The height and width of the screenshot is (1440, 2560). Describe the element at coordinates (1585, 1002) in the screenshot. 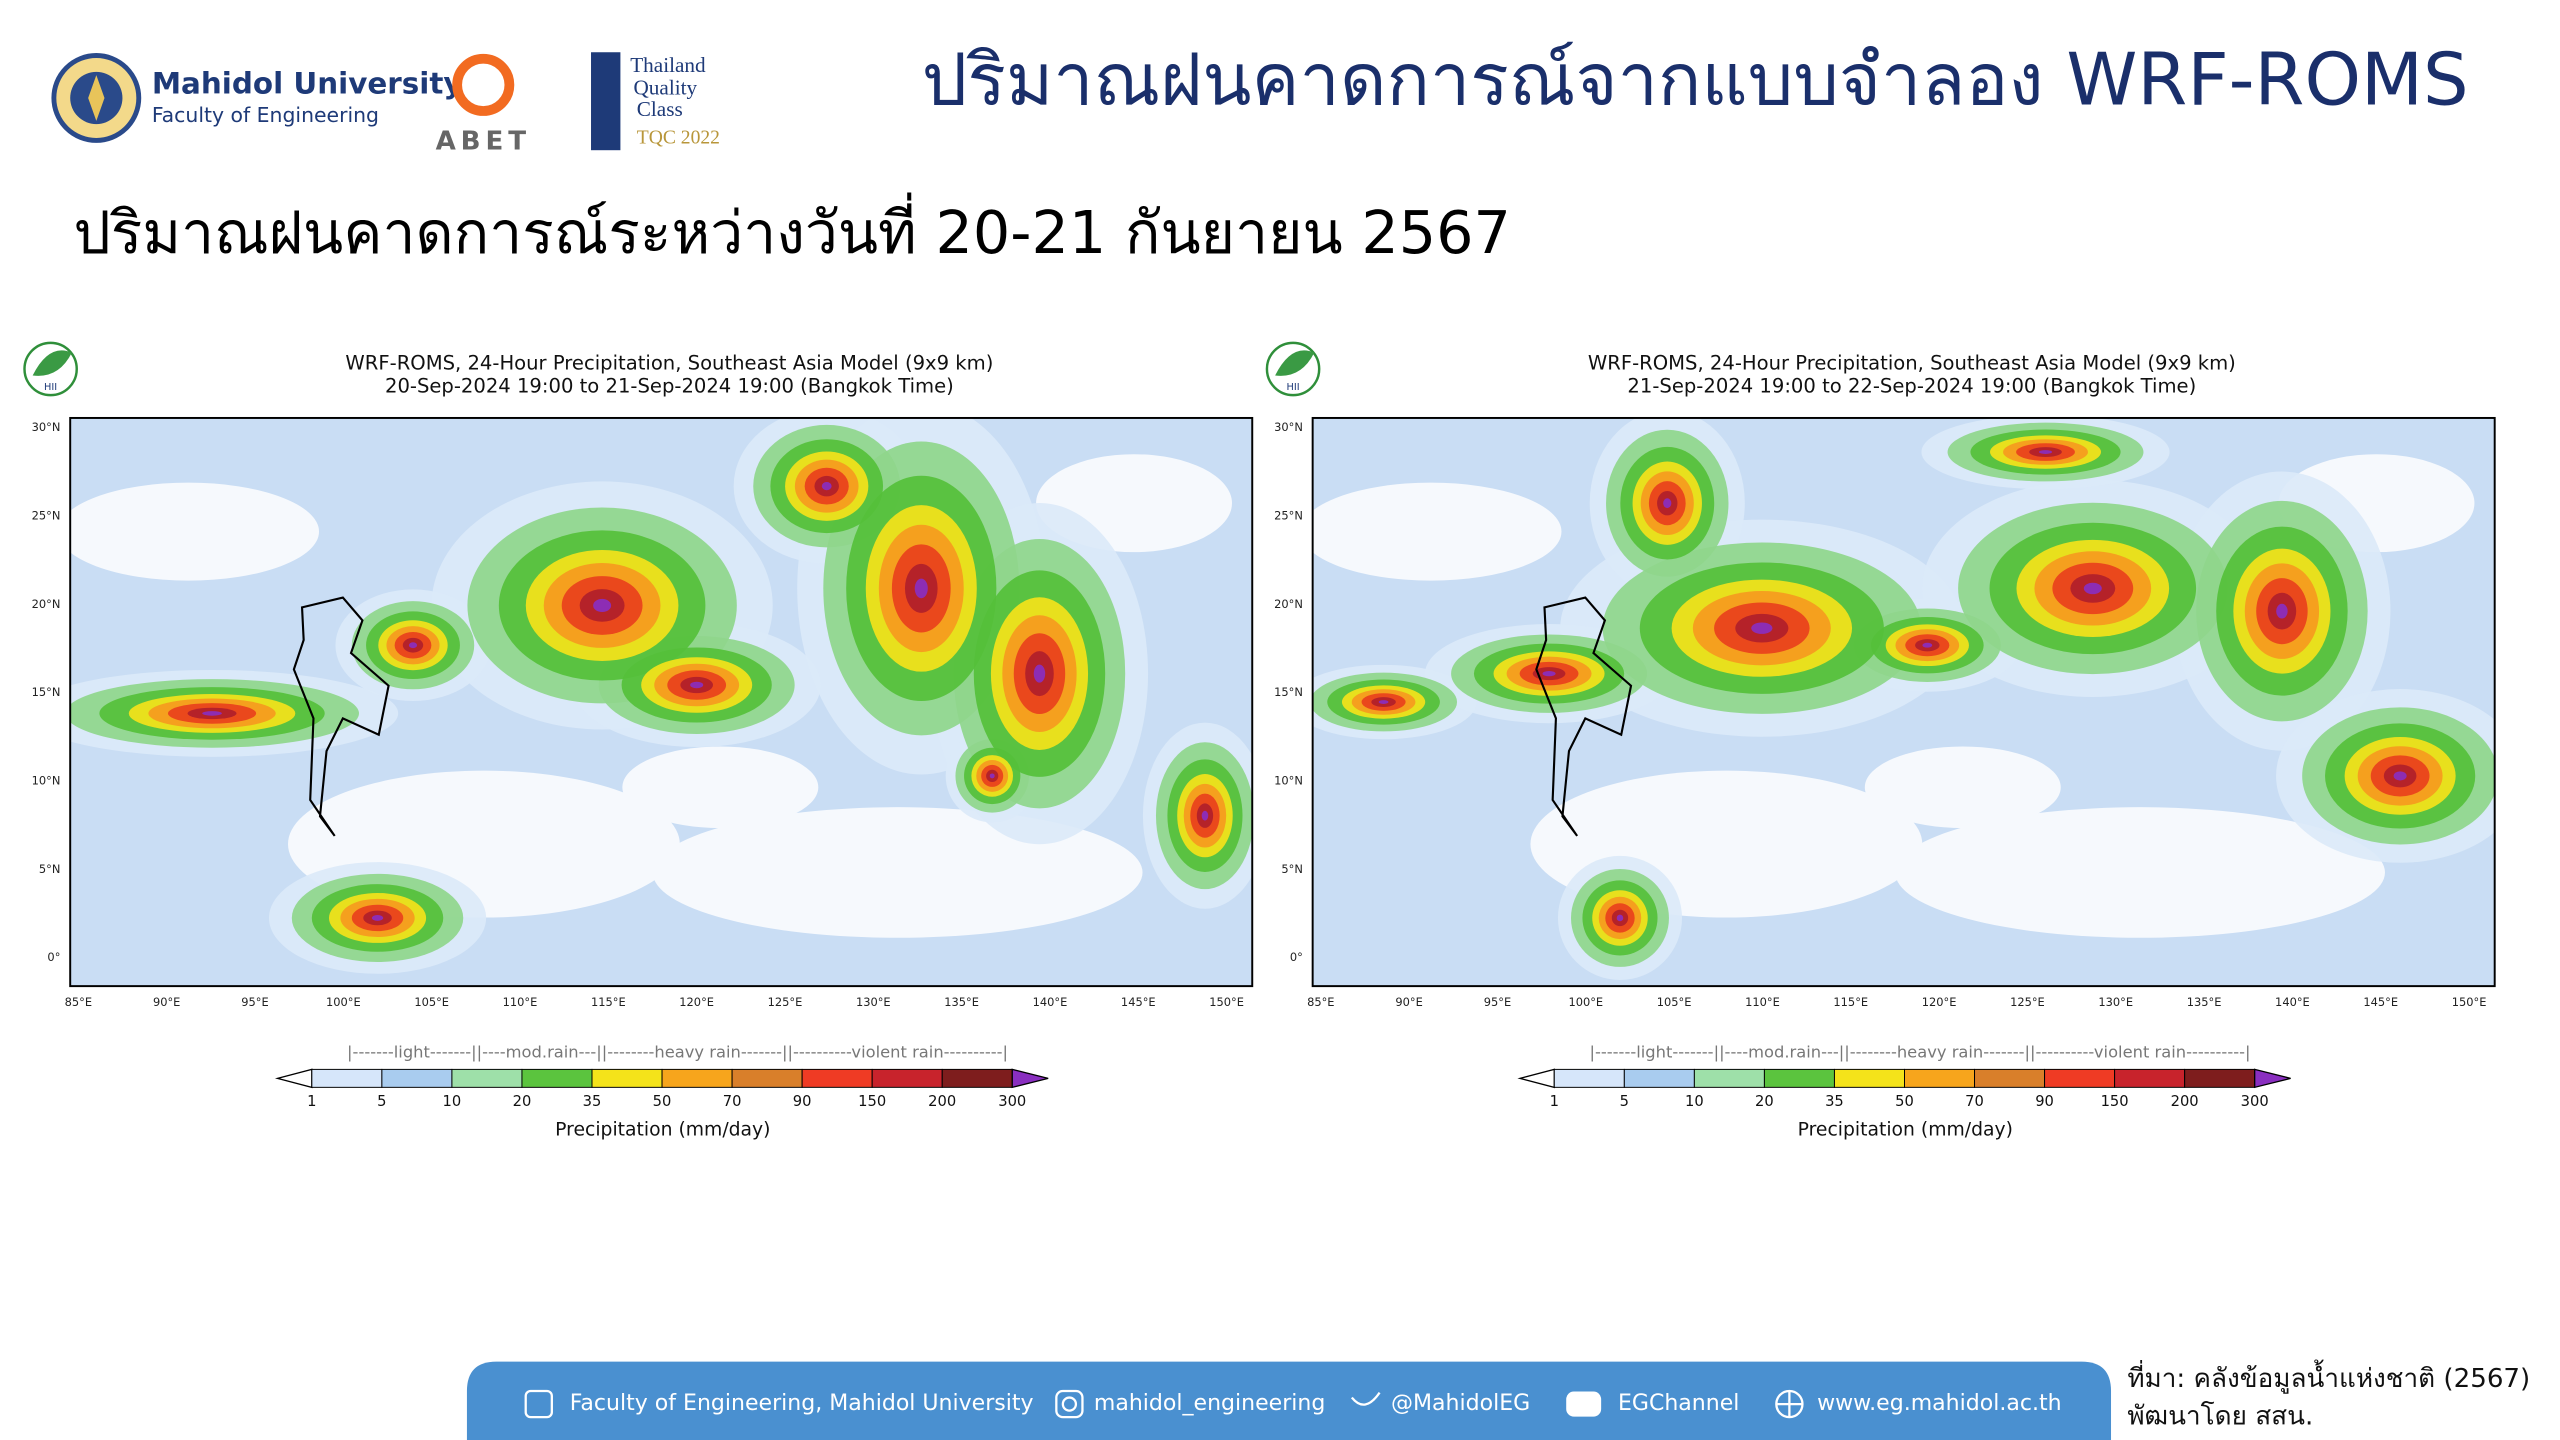

I see `lon-label: 100°E` at that location.